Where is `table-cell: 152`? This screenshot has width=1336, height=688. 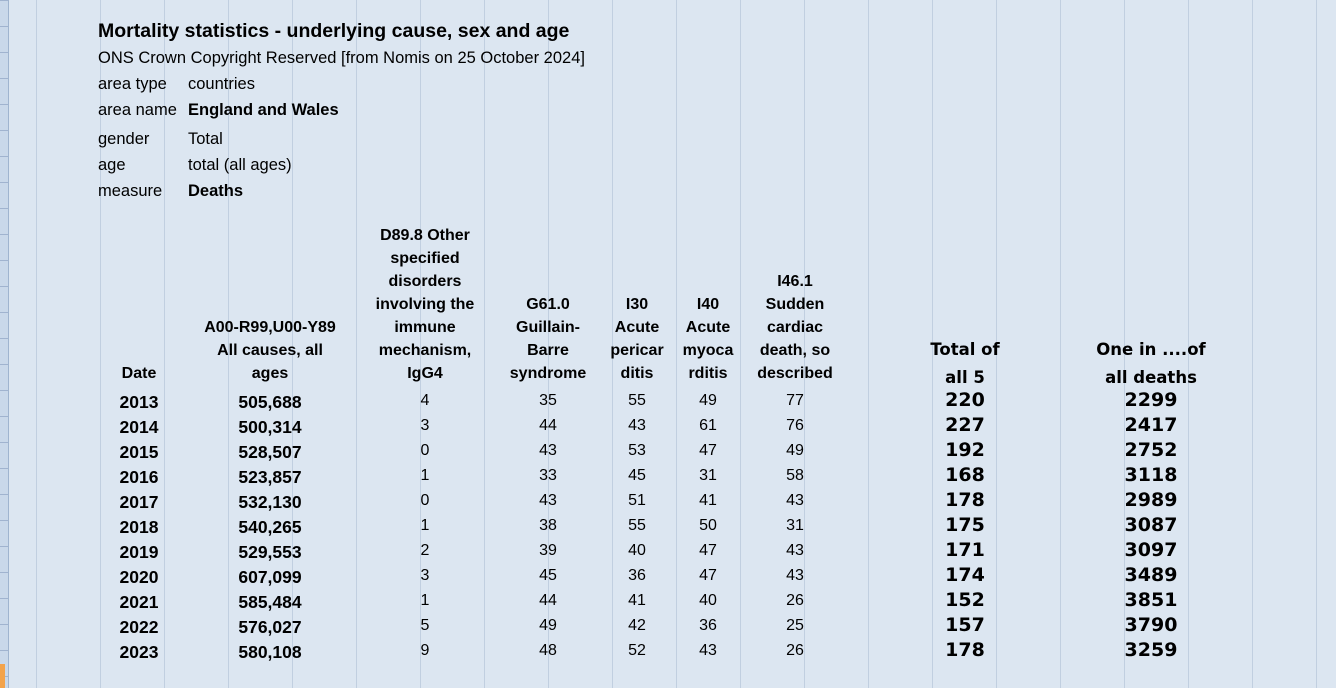 table-cell: 152 is located at coordinates (965, 600).